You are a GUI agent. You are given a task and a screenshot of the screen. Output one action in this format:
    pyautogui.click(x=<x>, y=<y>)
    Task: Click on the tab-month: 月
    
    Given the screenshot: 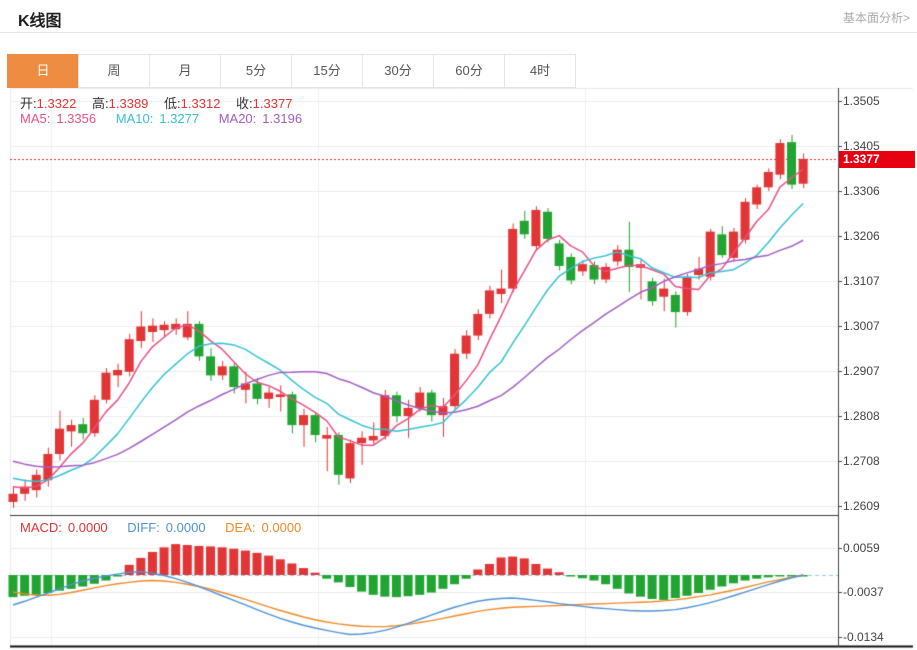 What is the action you would take?
    pyautogui.click(x=185, y=71)
    